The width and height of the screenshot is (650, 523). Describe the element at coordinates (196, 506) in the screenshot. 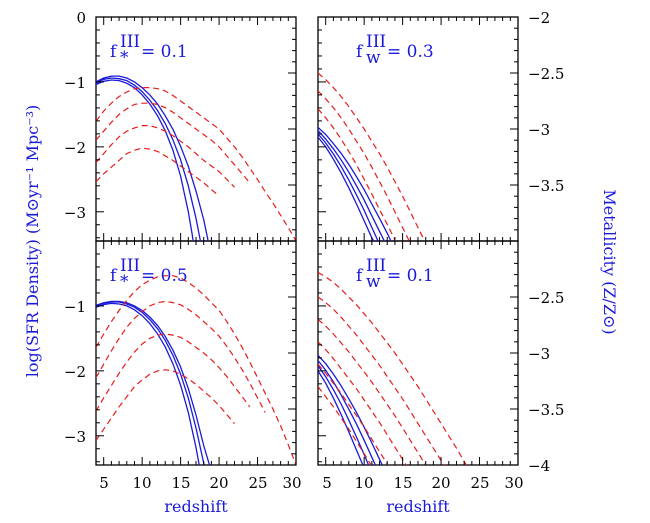

I see `x-axis-title-left: redshift` at that location.